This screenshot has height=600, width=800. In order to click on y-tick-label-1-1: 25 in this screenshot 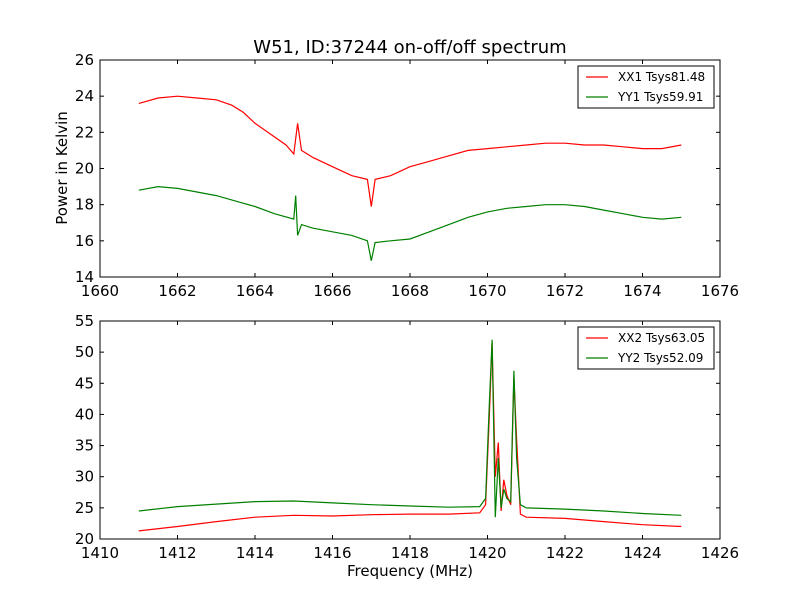, I will do `click(84, 508)`.